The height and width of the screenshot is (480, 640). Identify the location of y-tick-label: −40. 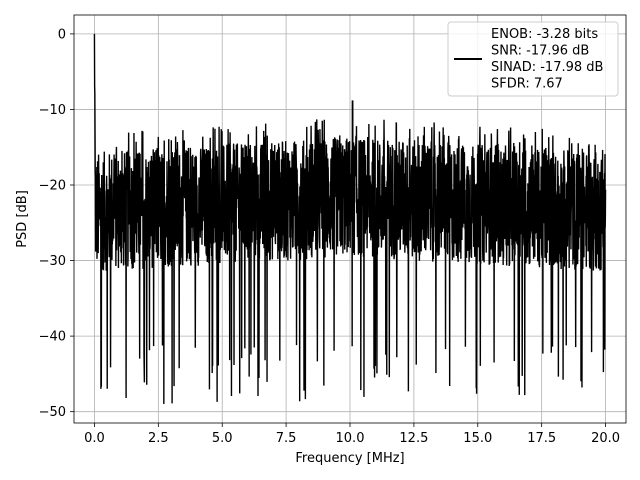
(52, 337).